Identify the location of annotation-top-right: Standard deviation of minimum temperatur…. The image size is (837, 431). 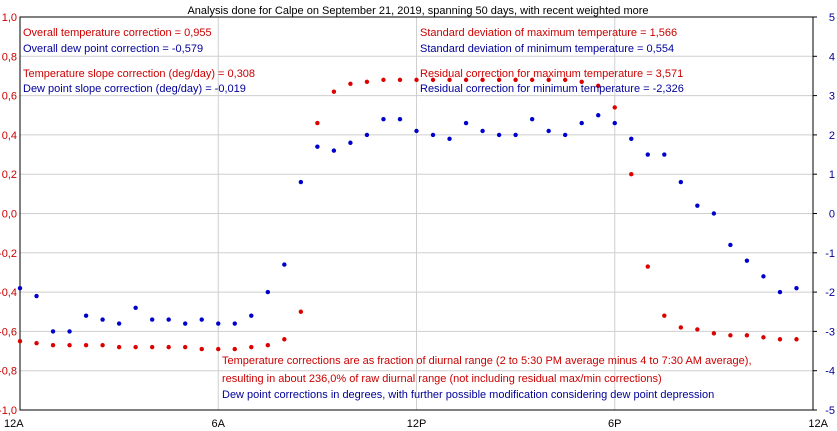
(547, 49).